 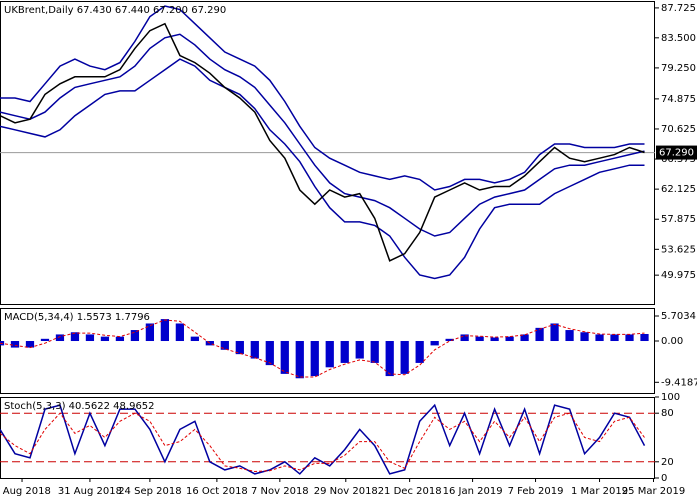 I want to click on last-price-label: 67.290, so click(x=676, y=153).